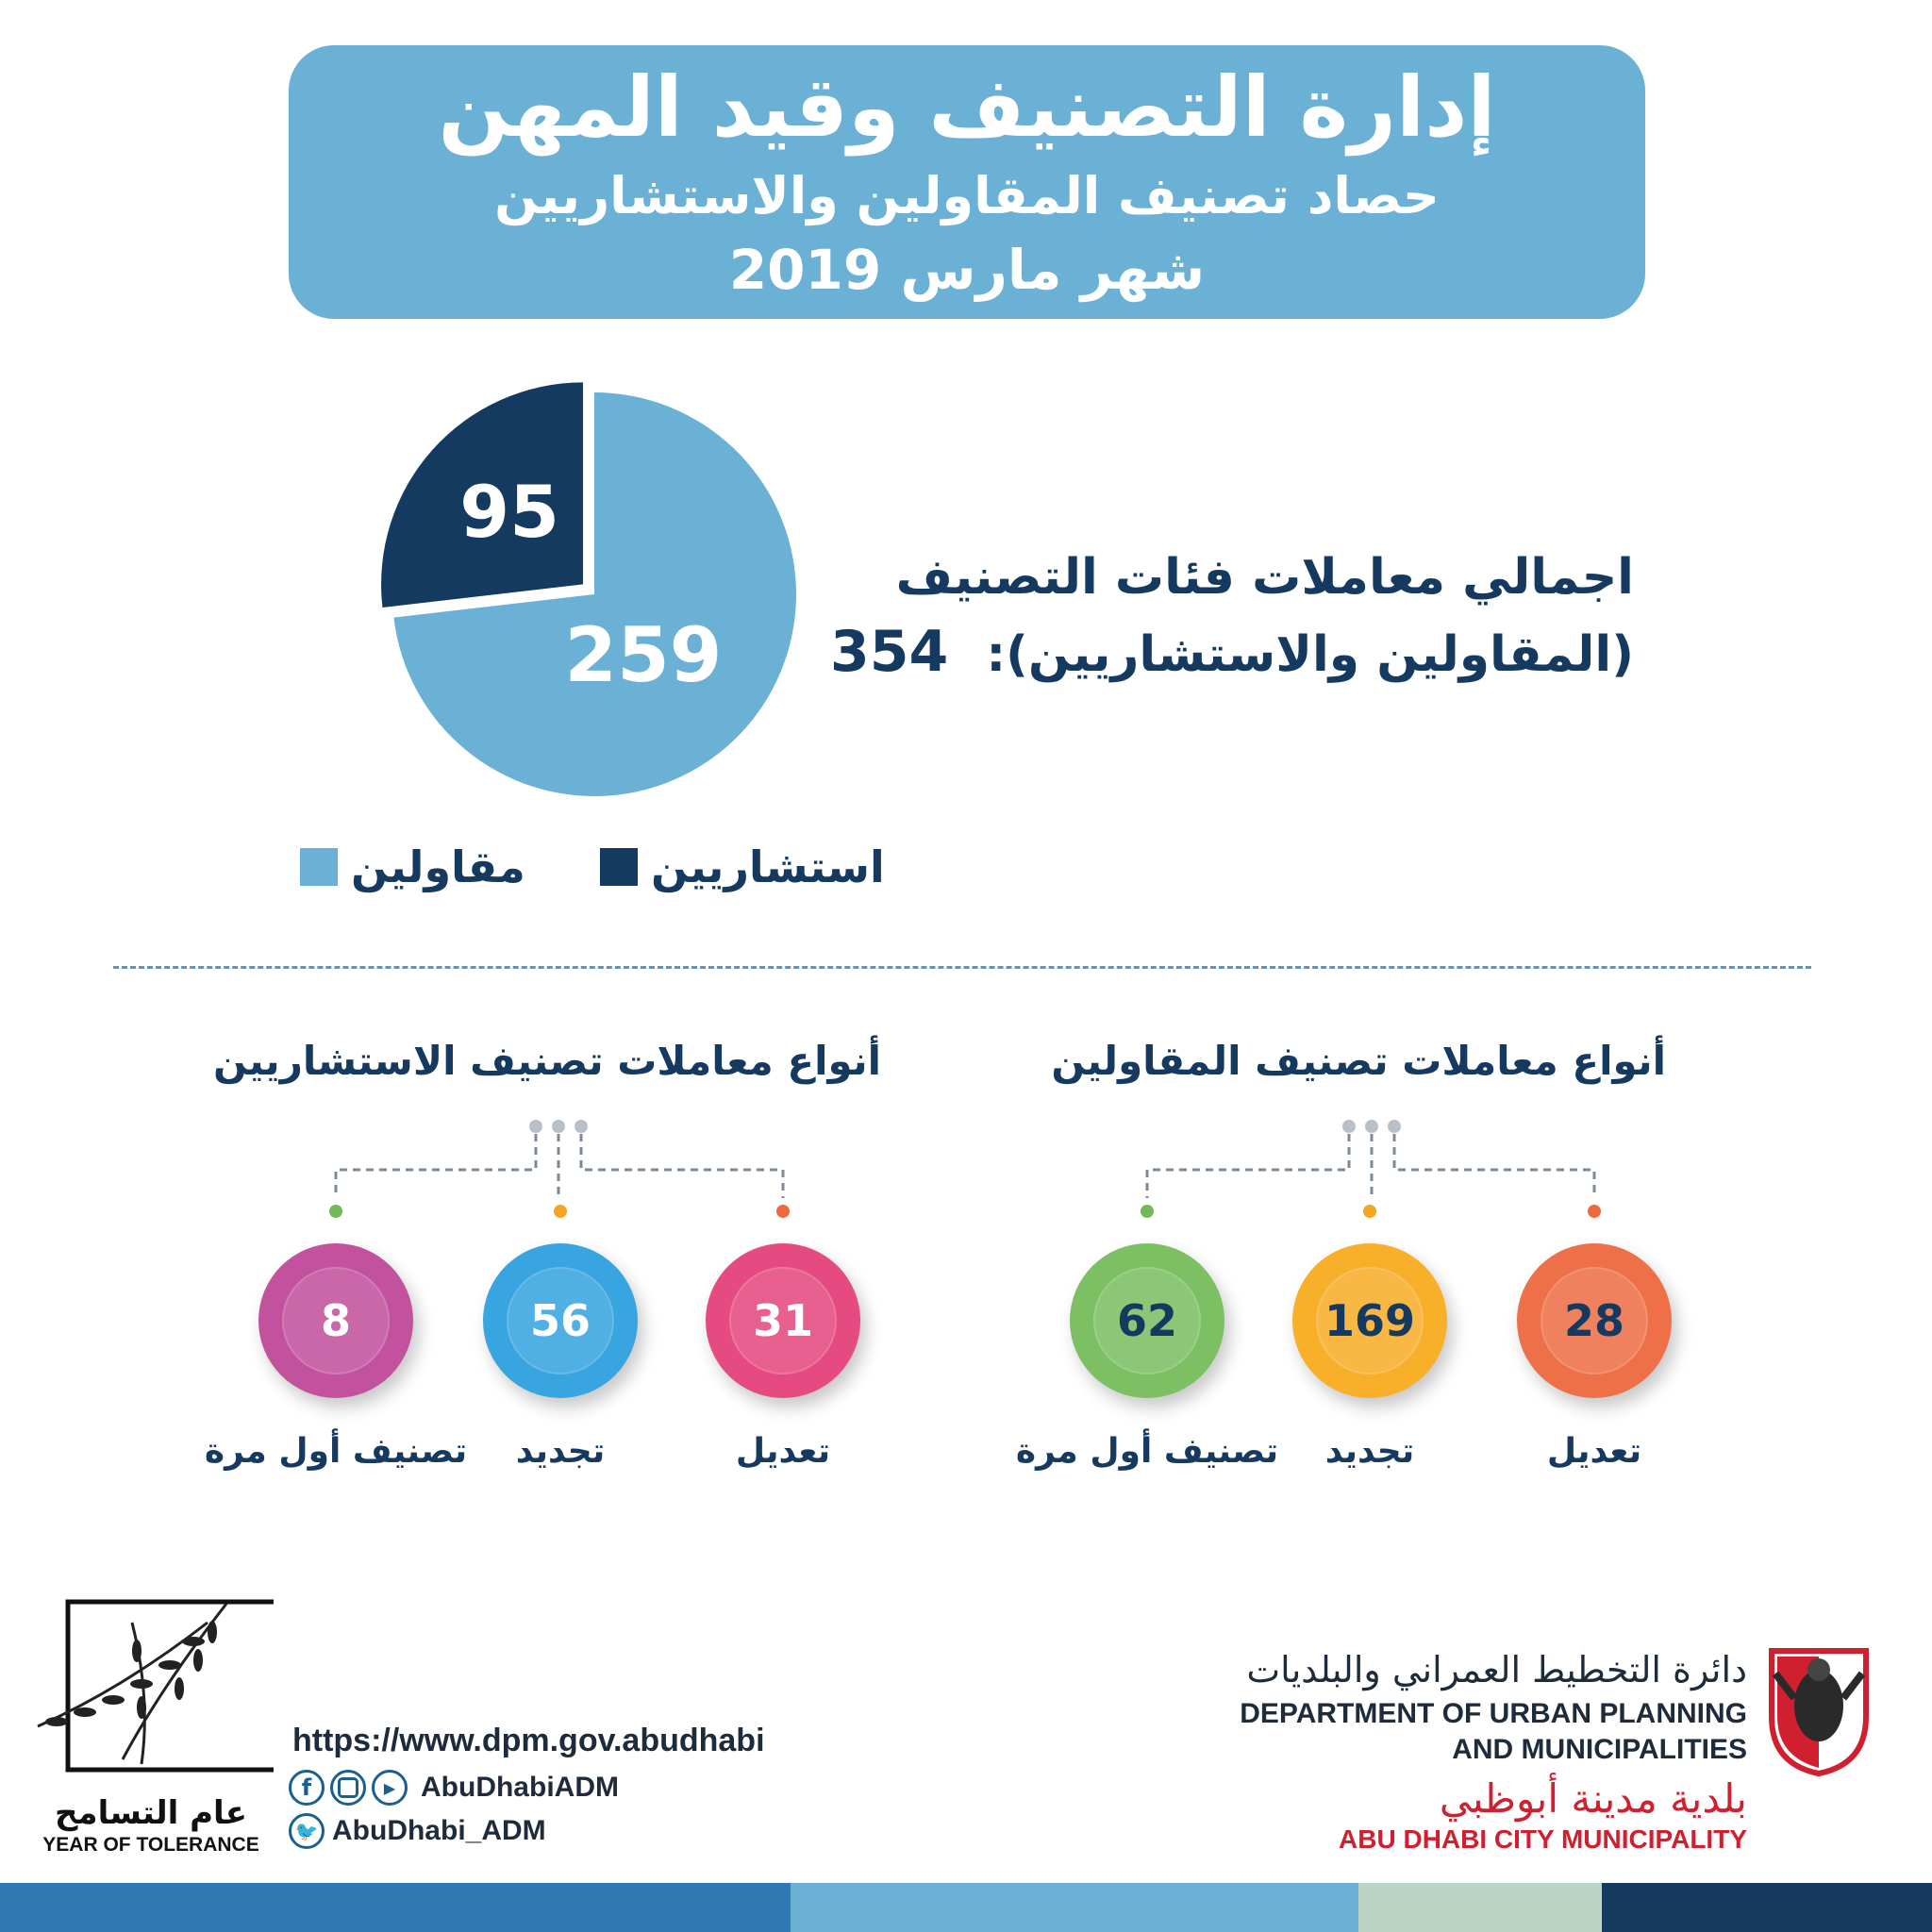 Image resolution: width=1932 pixels, height=1932 pixels. Describe the element at coordinates (594, 594) in the screenshot. I see `pie-slice-contractors` at that location.